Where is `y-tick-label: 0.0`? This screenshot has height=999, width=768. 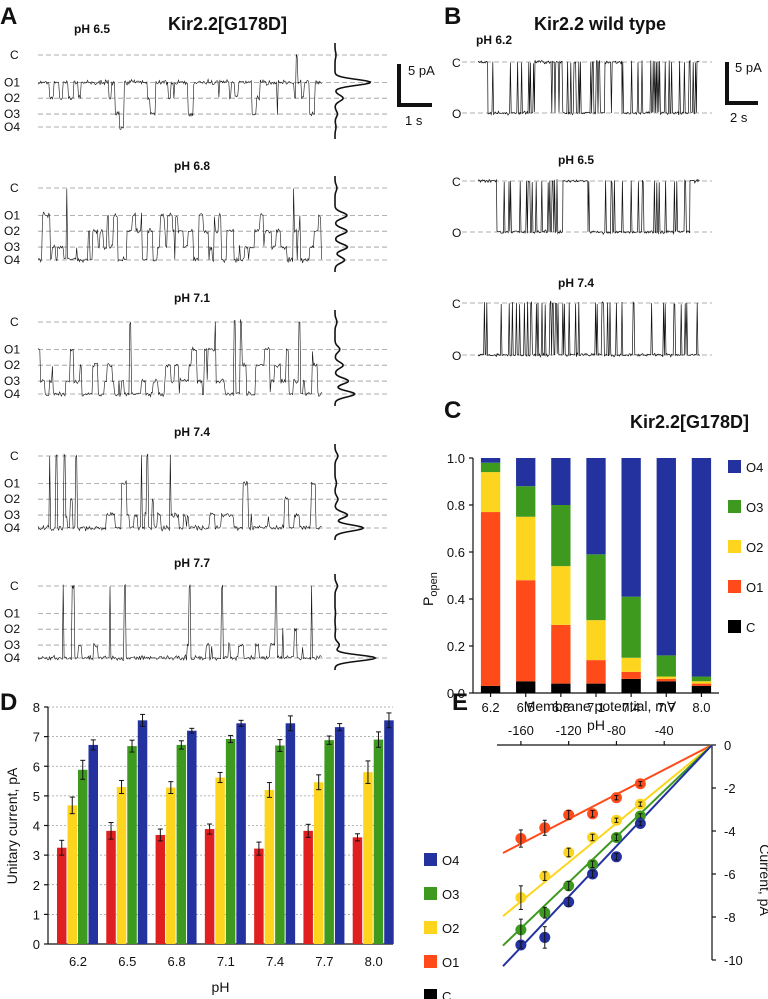 y-tick-label: 0.0 is located at coordinates (456, 693).